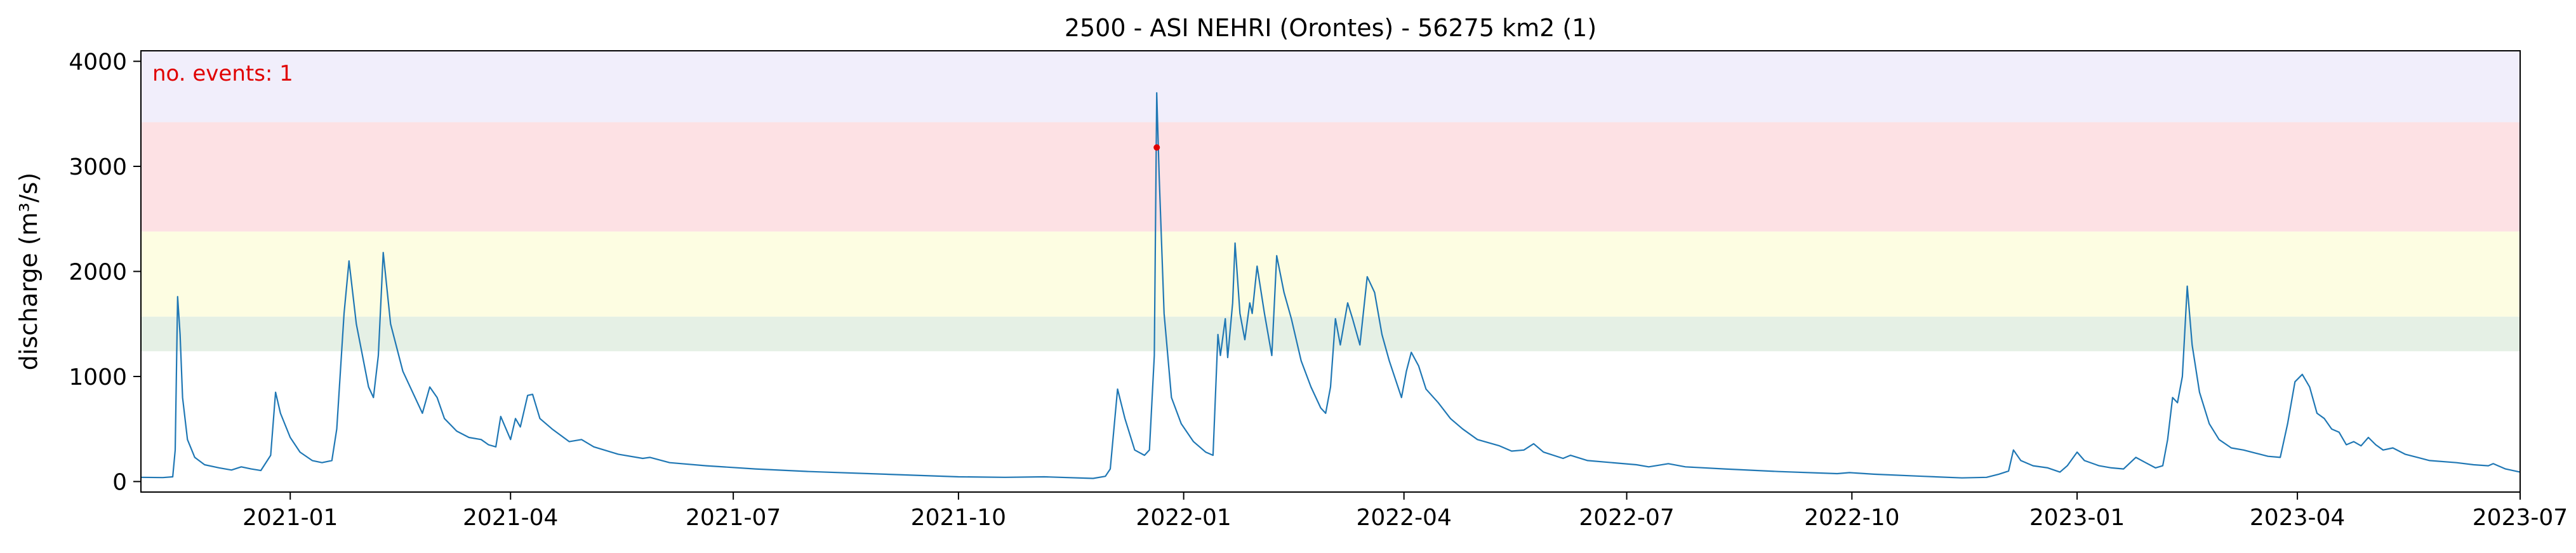  I want to click on y-axis-label: discharge (m³/s), so click(29, 272).